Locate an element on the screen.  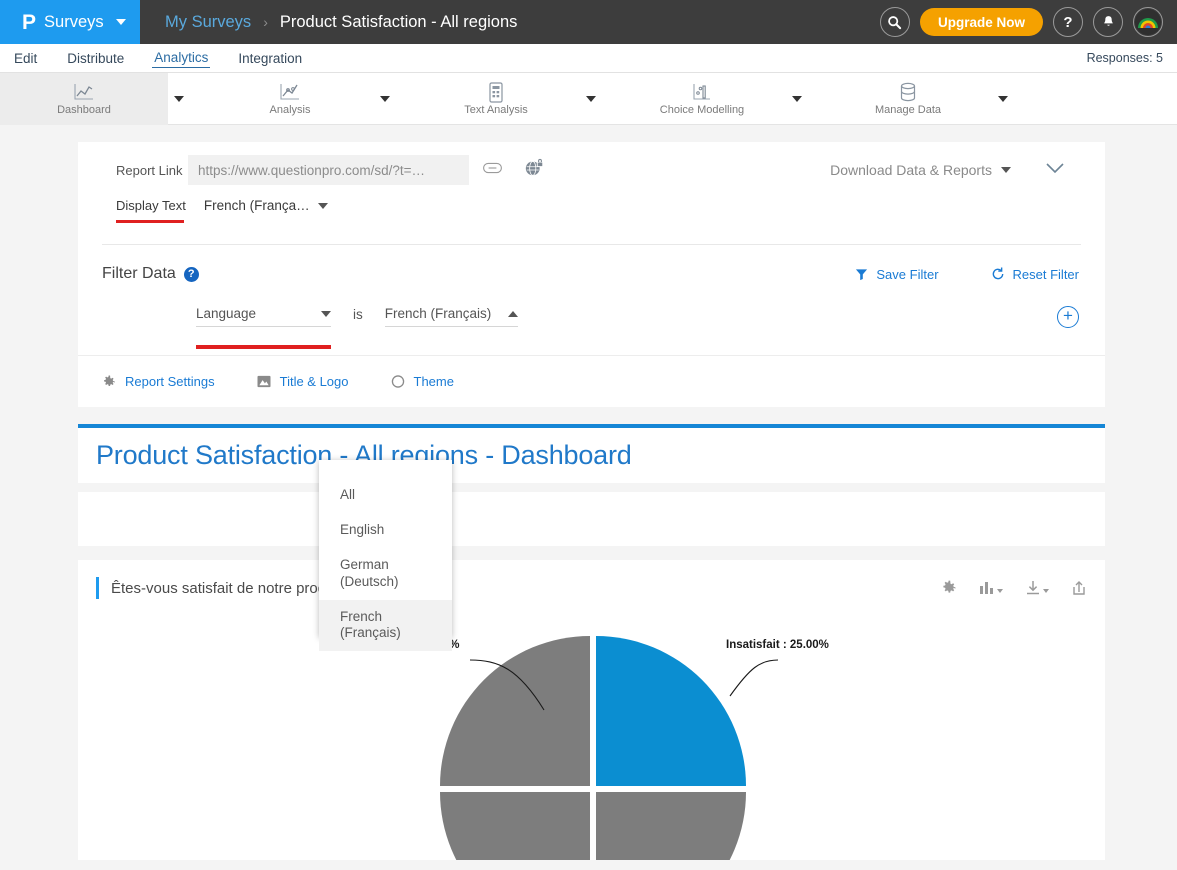
chart-share-button is located at coordinates (1079, 588).